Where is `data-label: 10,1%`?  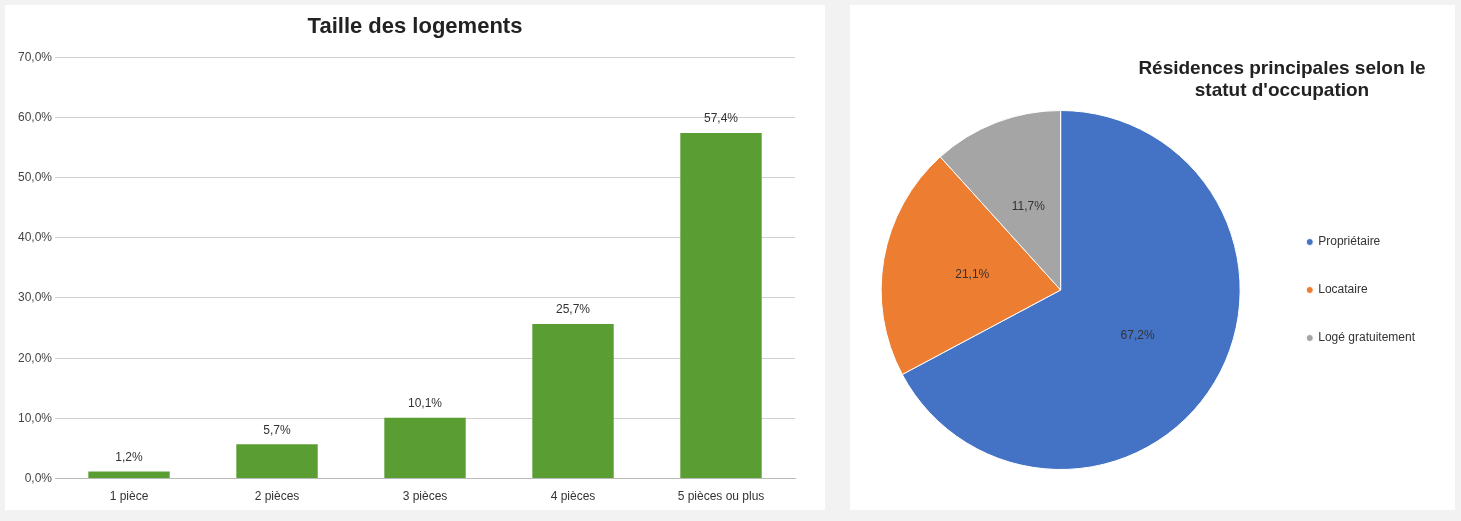
data-label: 10,1% is located at coordinates (425, 403).